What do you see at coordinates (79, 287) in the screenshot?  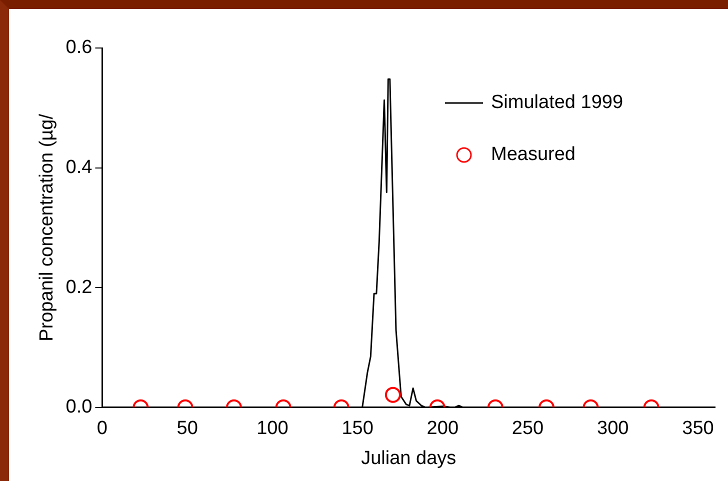 I see `y-tick-label: 0.2` at bounding box center [79, 287].